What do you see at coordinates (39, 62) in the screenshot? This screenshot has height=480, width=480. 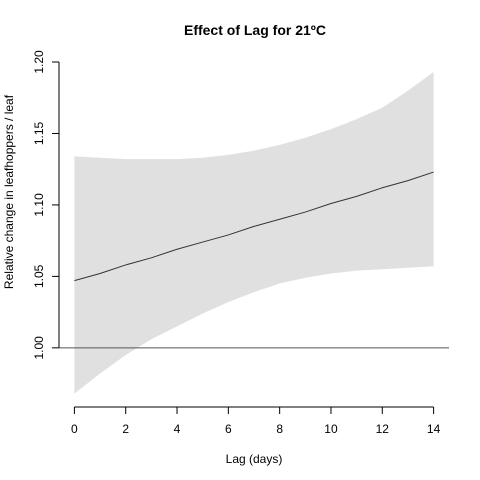 I see `y-tick-label: 1.20` at bounding box center [39, 62].